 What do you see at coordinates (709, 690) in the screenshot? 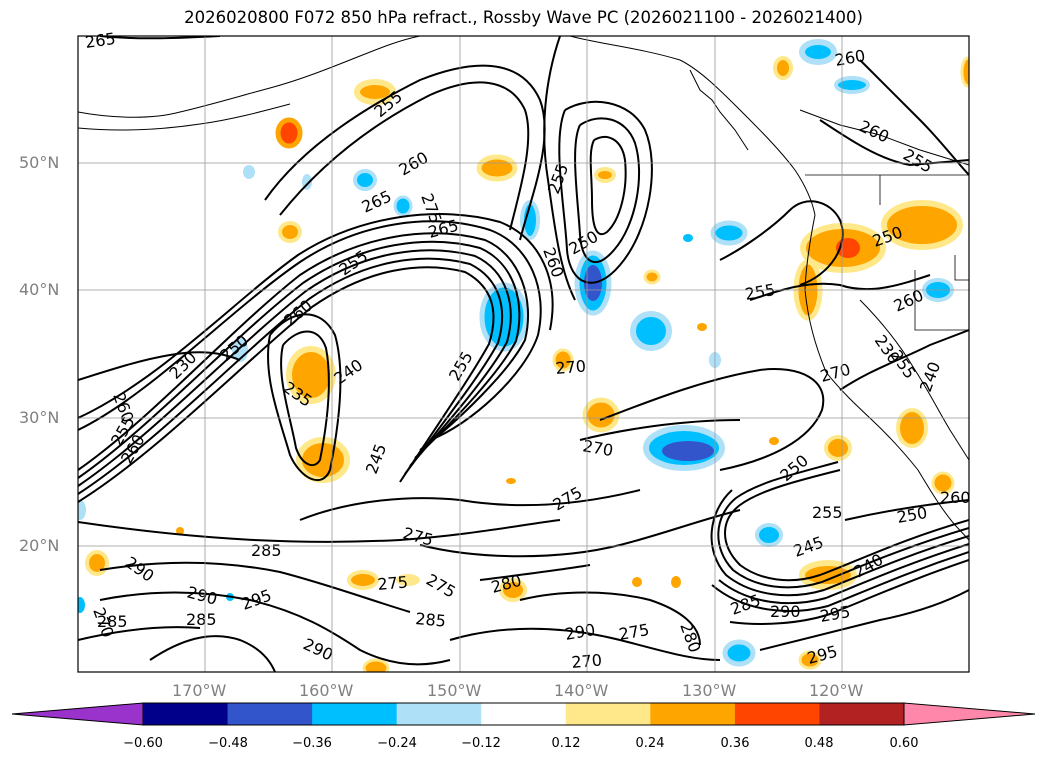
I see `lon-label: 130°W` at bounding box center [709, 690].